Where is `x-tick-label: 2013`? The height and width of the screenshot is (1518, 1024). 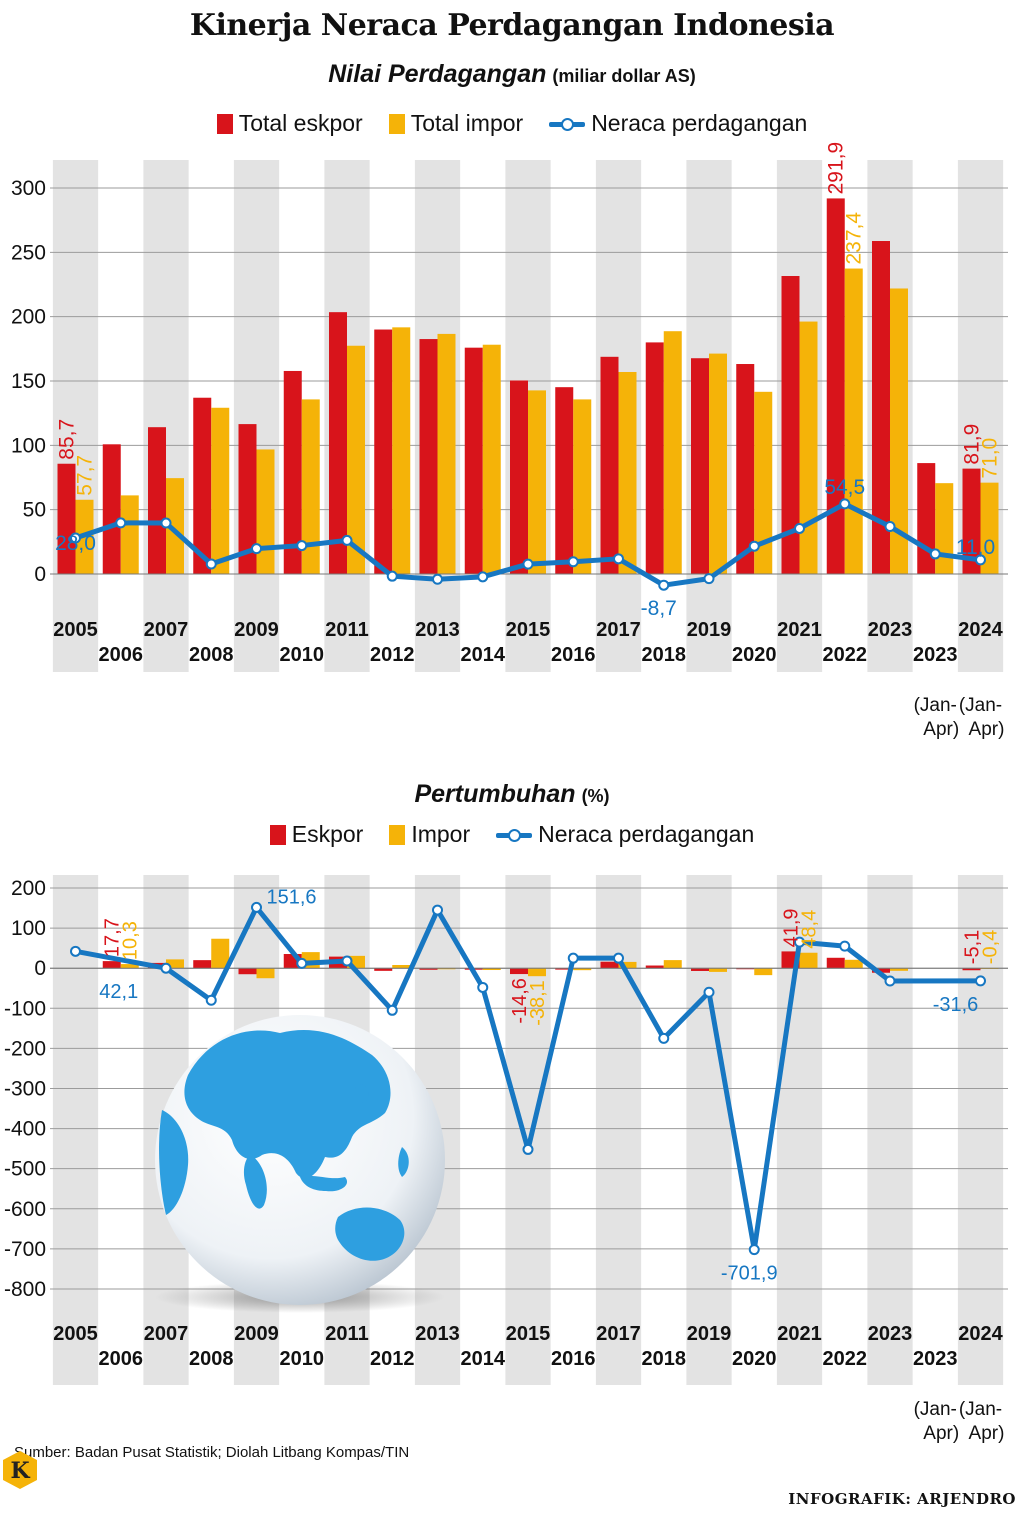 x-tick-label: 2013 is located at coordinates (437, 1334).